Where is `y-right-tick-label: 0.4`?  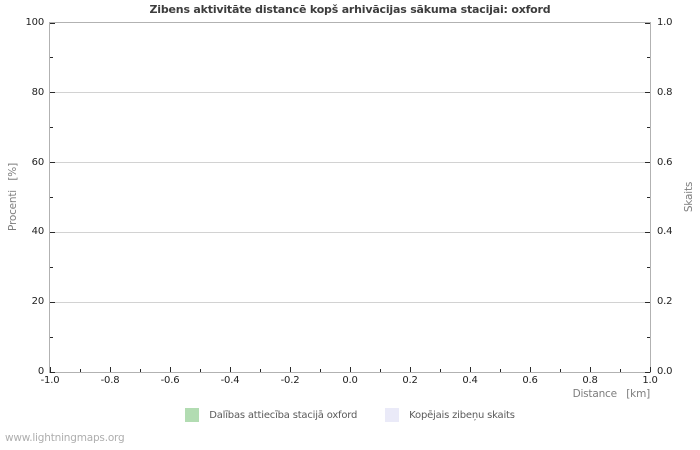
y-right-tick-label: 0.4 is located at coordinates (665, 232).